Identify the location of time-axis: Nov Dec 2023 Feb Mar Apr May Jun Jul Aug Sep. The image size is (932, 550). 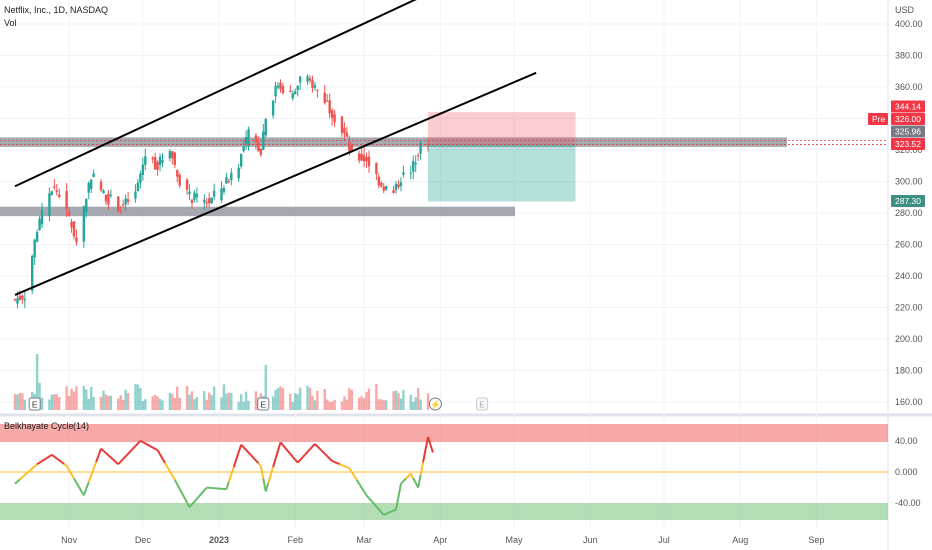
(442, 540).